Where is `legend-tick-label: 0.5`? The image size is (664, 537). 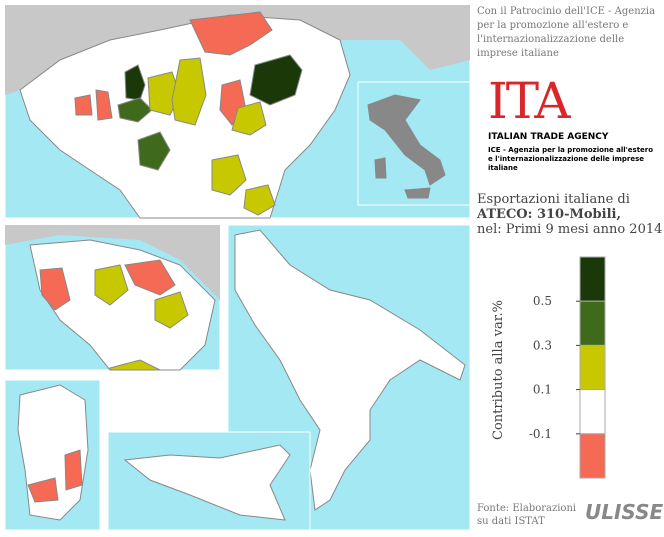
legend-tick-label: 0.5 is located at coordinates (542, 301).